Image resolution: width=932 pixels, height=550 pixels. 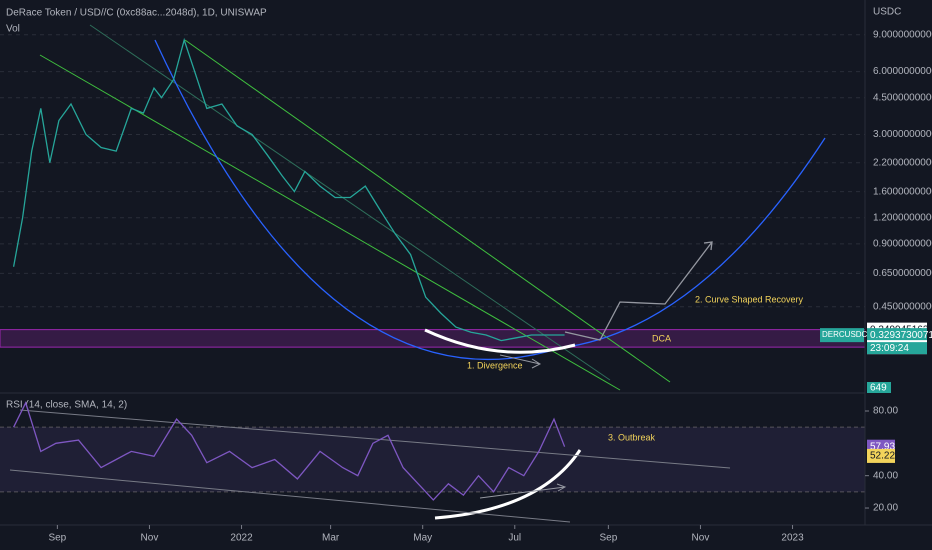 What do you see at coordinates (495, 365) in the screenshot?
I see `annotation: 1. Divergence` at bounding box center [495, 365].